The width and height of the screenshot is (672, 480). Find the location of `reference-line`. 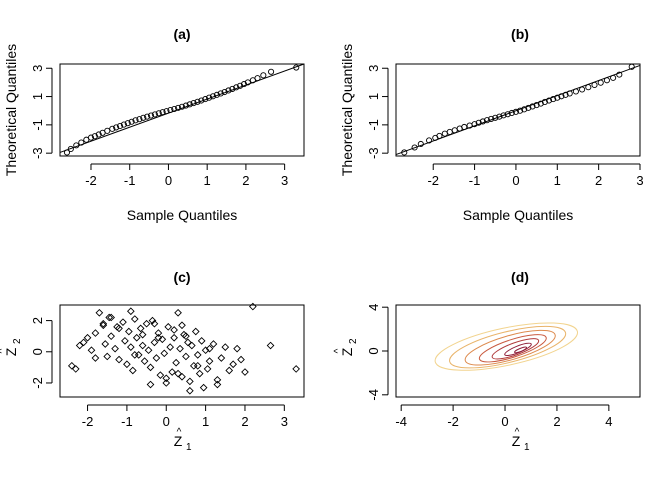

reference-line is located at coordinates (182, 108).